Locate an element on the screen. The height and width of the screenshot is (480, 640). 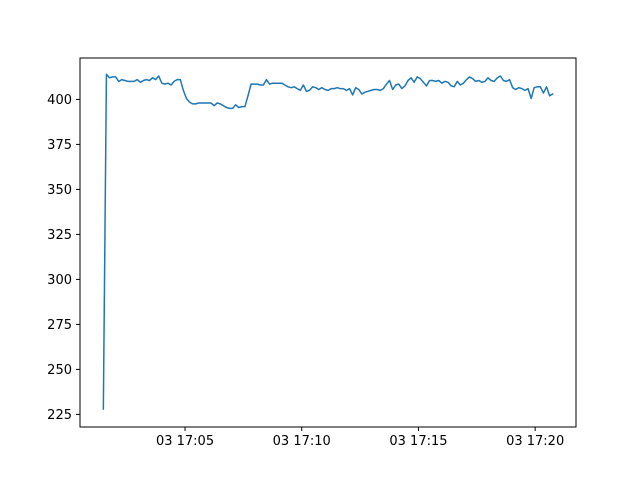
y-tick-label: 225 is located at coordinates (59, 415).